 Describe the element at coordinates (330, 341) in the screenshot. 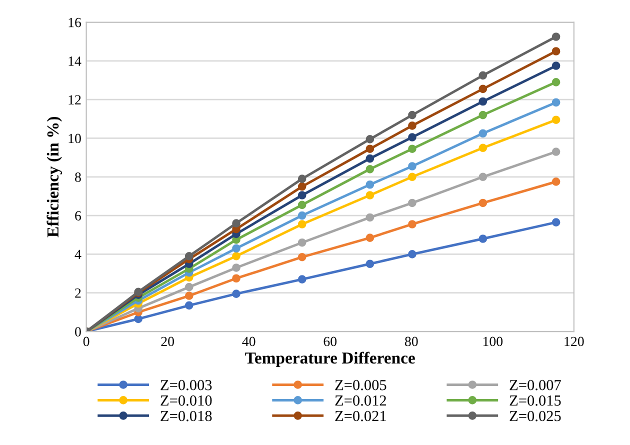

I see `x-tick-label: 60` at that location.